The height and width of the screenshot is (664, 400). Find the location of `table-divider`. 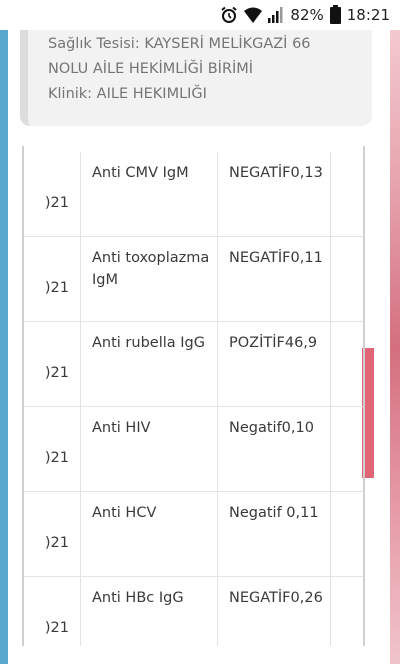

table-divider is located at coordinates (330, 399).